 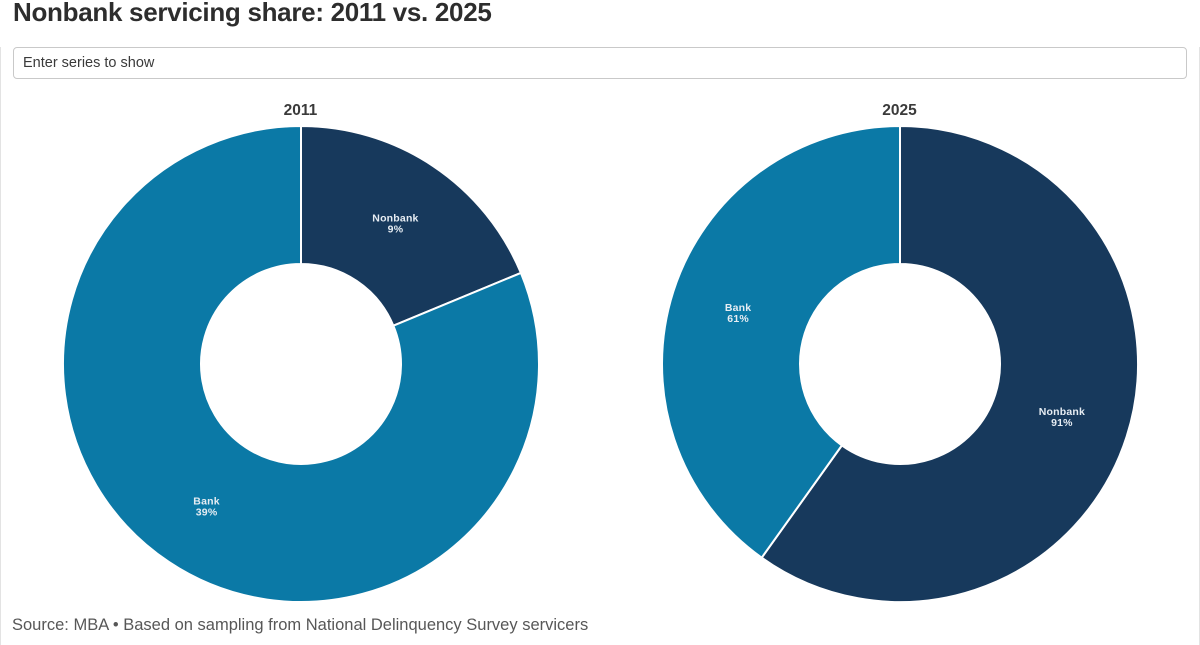 I want to click on slice-label-2011-nonbank: Nonbank 9%, so click(x=395, y=224).